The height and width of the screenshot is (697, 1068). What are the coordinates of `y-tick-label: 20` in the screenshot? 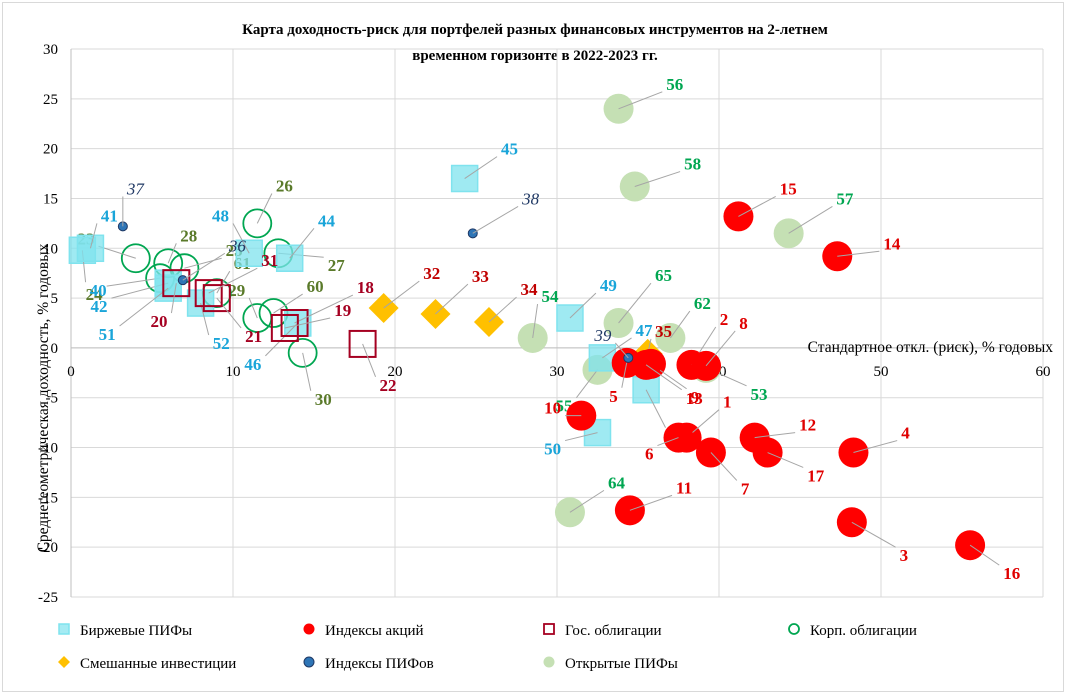 It's located at (50, 150).